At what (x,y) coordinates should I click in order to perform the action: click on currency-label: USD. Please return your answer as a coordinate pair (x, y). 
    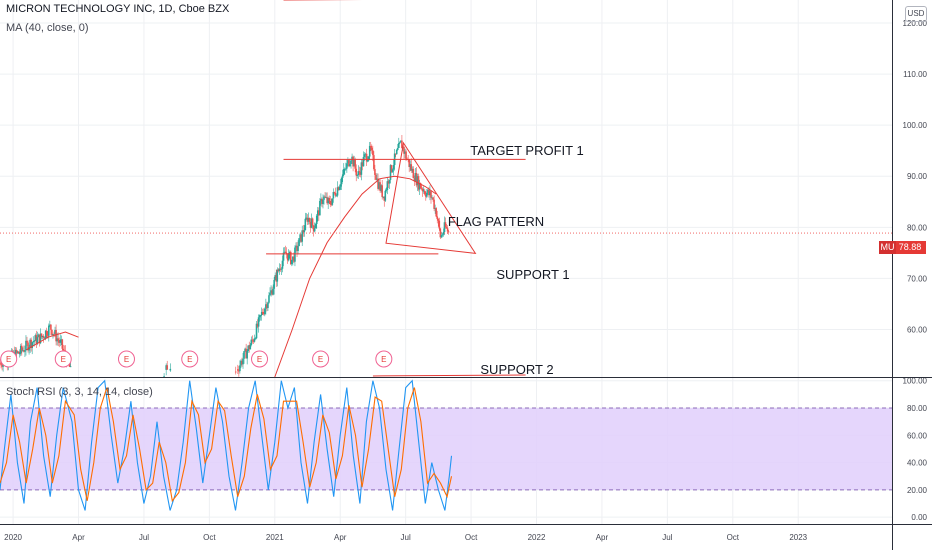
    Looking at the image, I should click on (916, 13).